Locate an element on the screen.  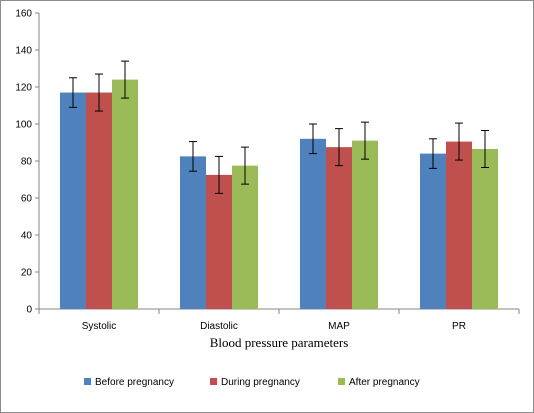
legend-label: During pregnancy is located at coordinates (260, 382).